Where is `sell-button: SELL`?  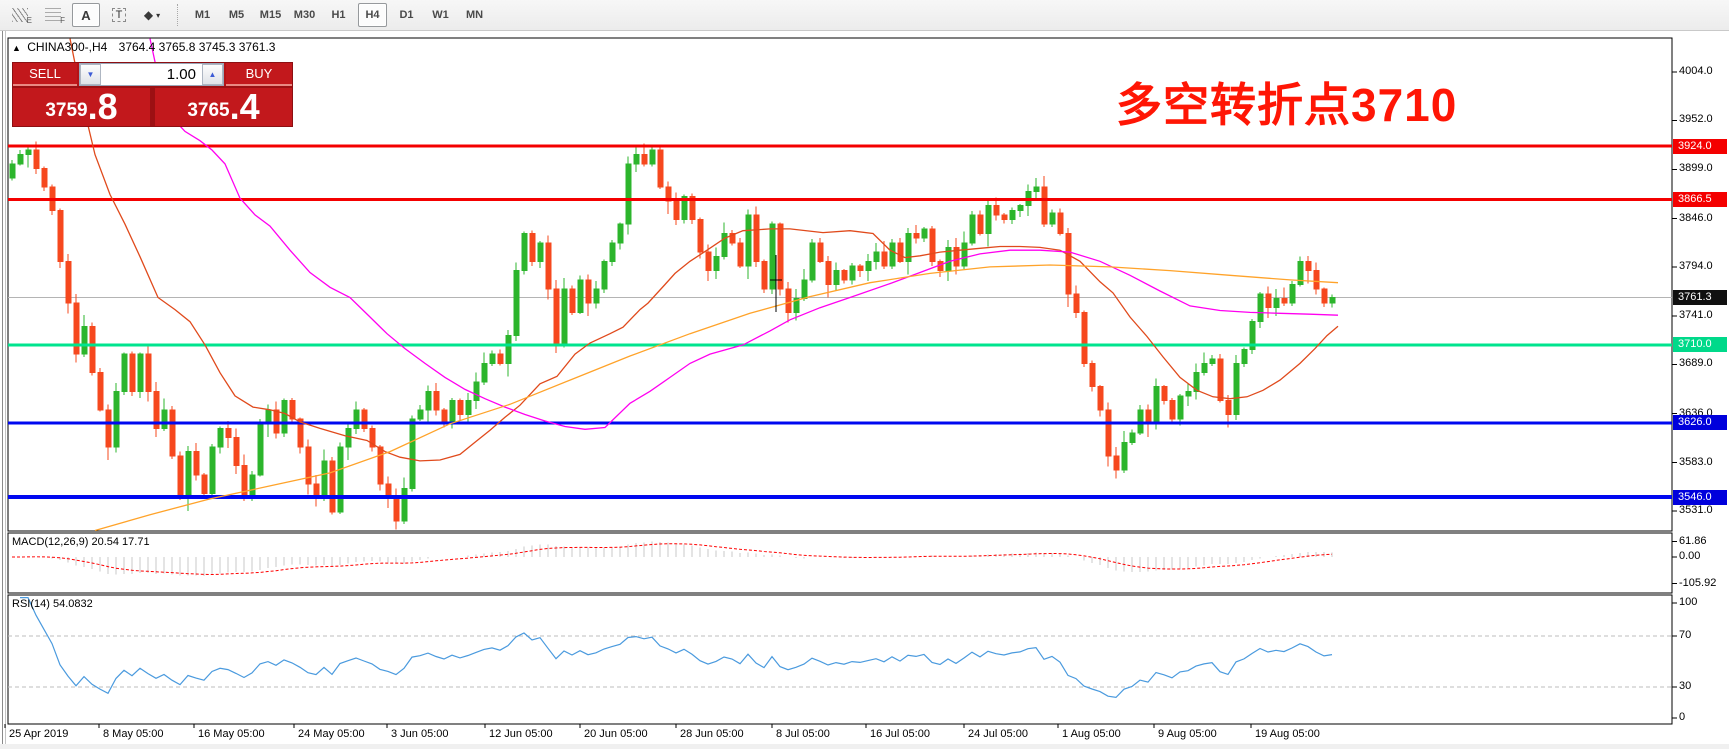
sell-button: SELL is located at coordinates (45, 74).